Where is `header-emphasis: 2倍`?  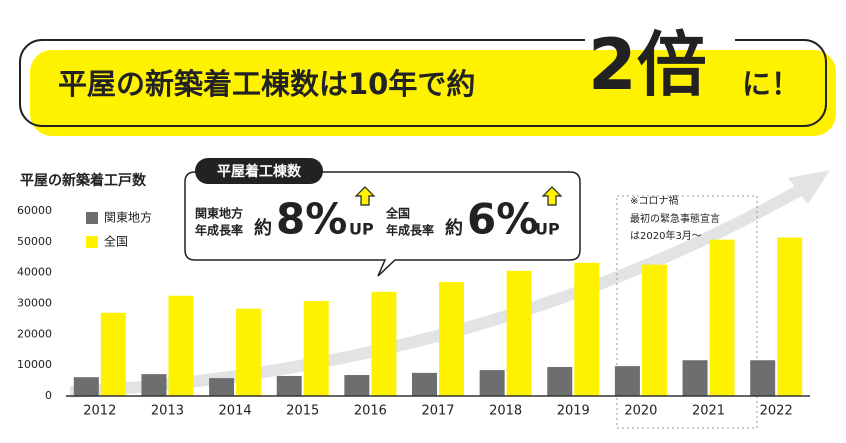
header-emphasis: 2倍 is located at coordinates (647, 65).